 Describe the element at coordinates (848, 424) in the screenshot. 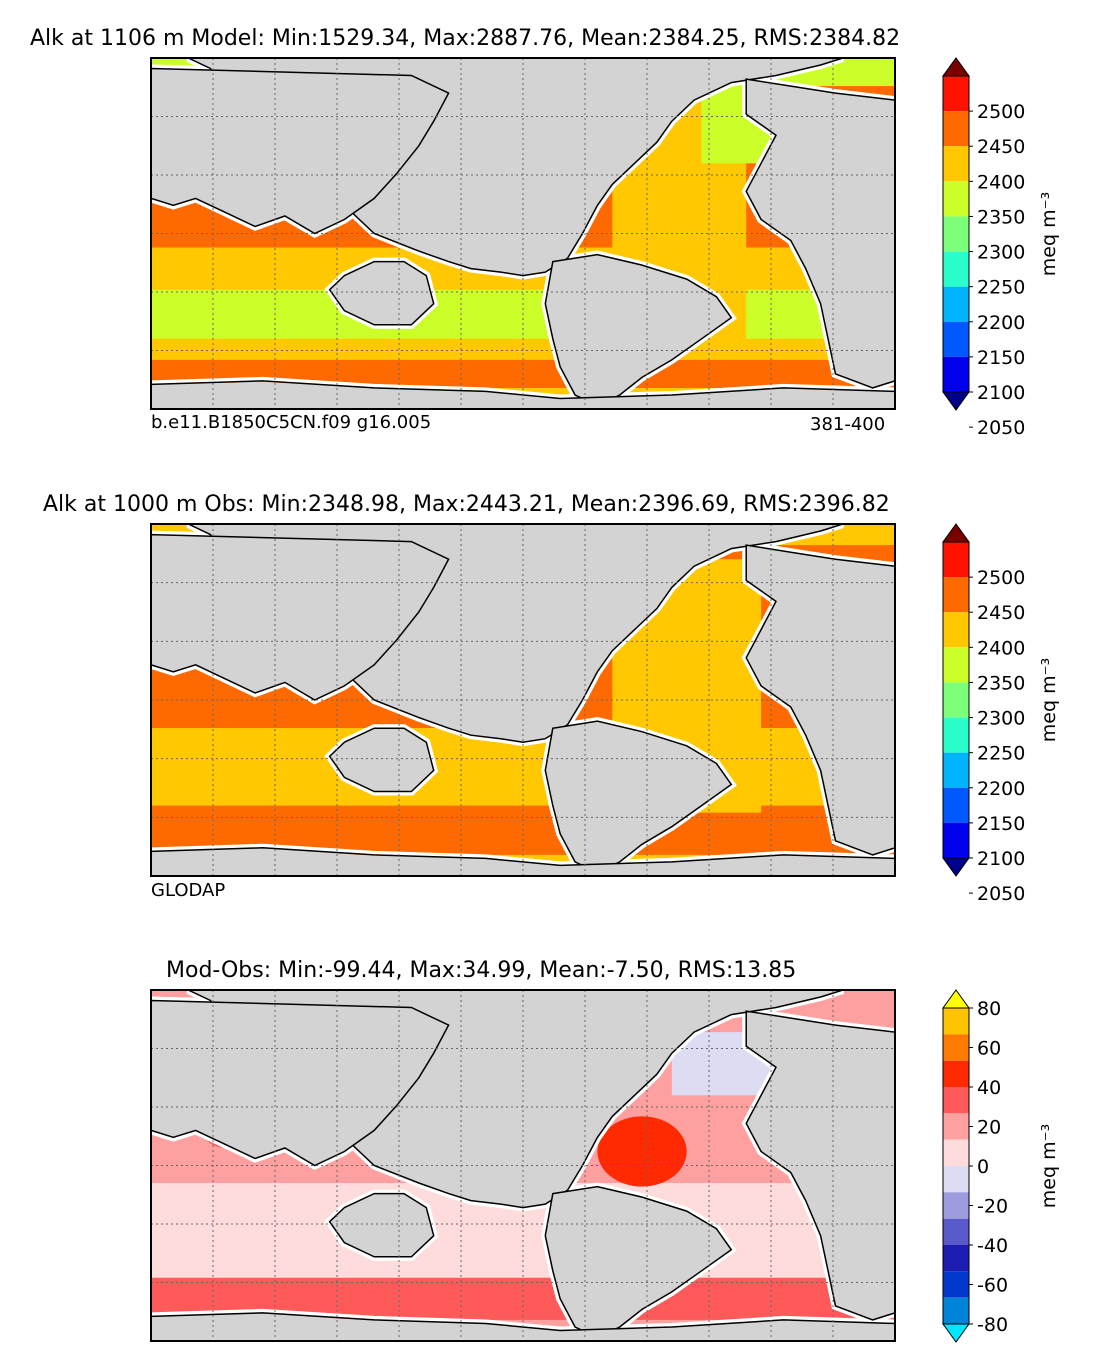

I see `panel1-years-label: 381-400` at that location.